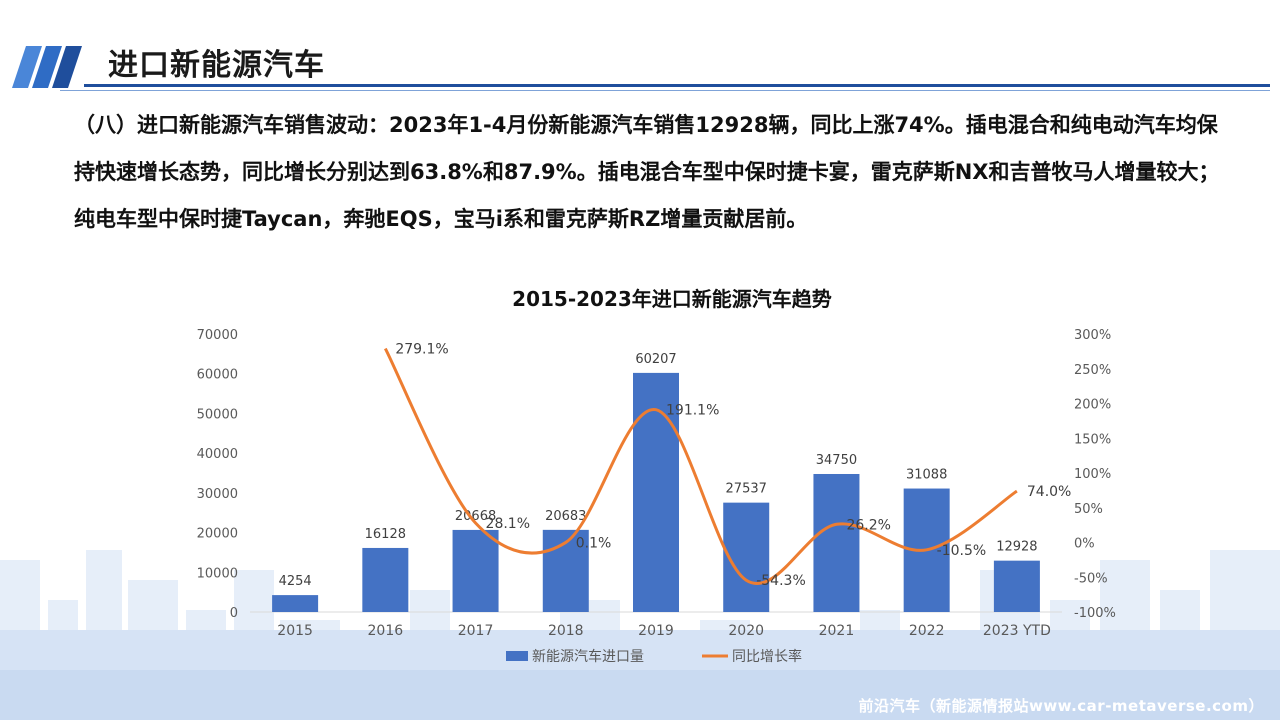  What do you see at coordinates (746, 631) in the screenshot?
I see `x-axis-tick-label: 2020` at bounding box center [746, 631].